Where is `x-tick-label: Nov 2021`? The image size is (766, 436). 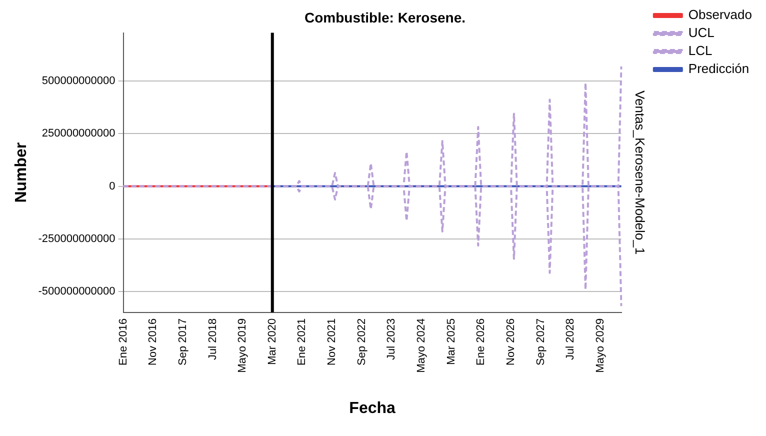
x-tick-label: Nov 2021 is located at coordinates (332, 342).